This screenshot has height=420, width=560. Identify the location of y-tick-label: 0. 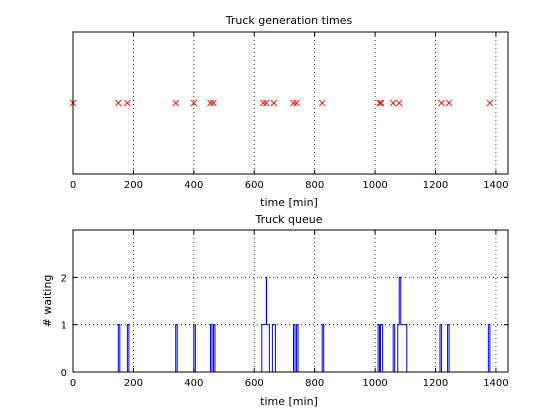
(64, 373).